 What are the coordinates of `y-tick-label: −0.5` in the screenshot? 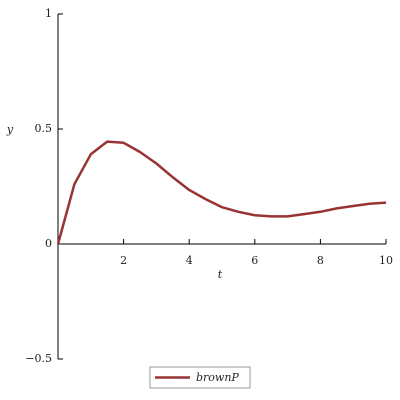 It's located at (38, 358).